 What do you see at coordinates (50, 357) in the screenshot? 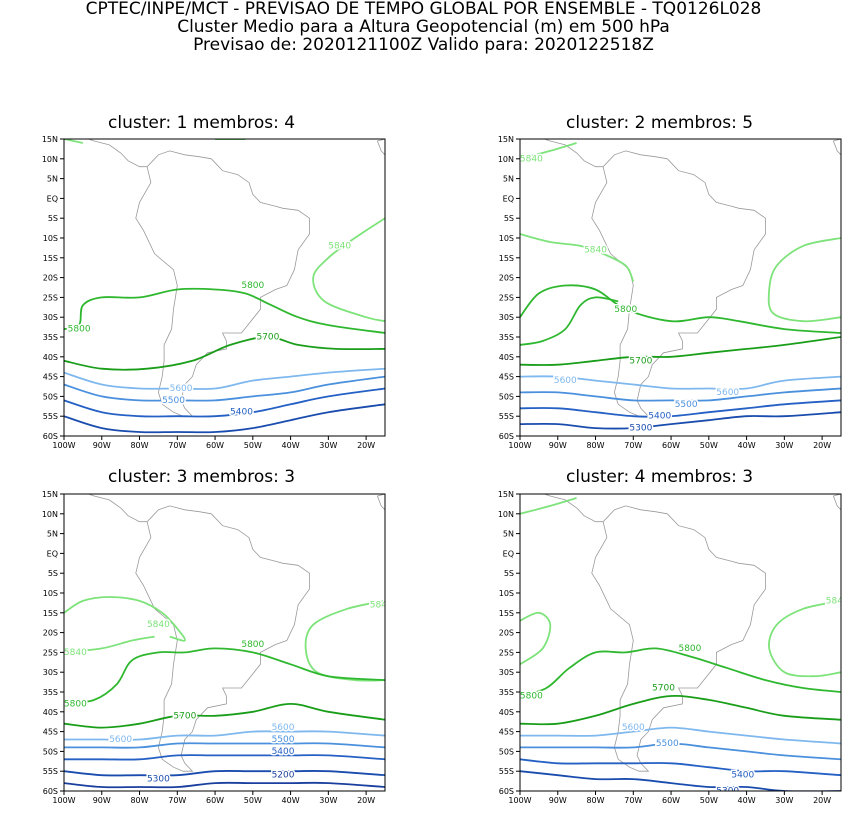
I see `lat-label: 40S` at bounding box center [50, 357].